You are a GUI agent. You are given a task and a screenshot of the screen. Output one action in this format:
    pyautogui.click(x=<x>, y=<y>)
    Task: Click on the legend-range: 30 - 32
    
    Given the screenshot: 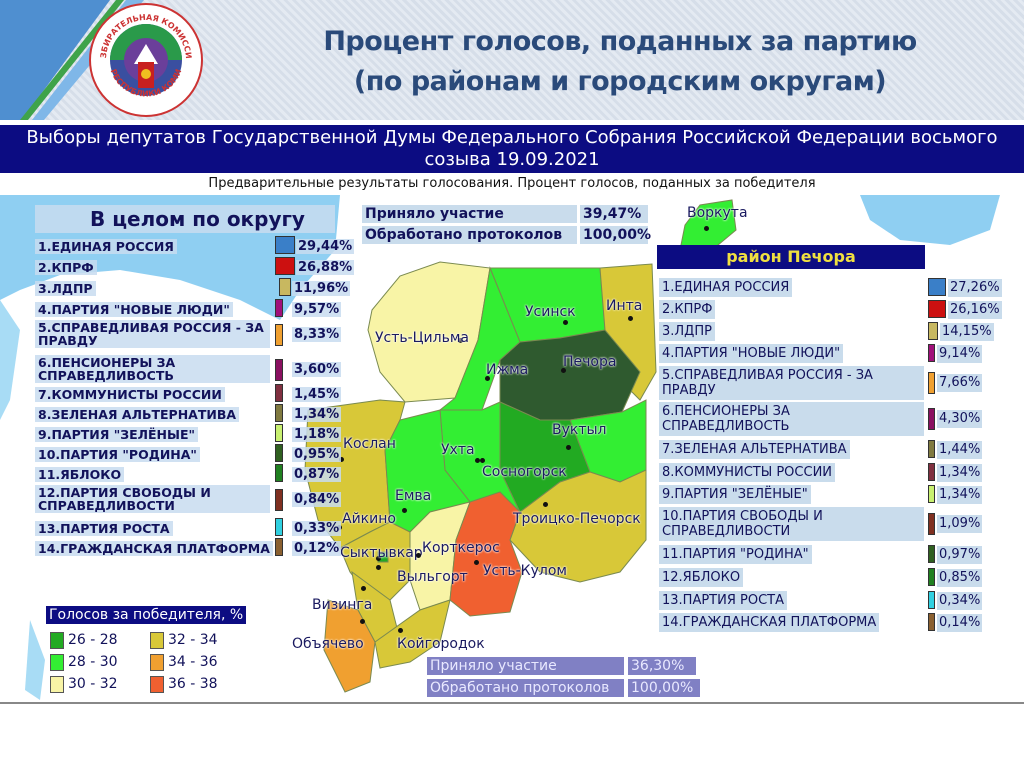 What is the action you would take?
    pyautogui.click(x=93, y=684)
    